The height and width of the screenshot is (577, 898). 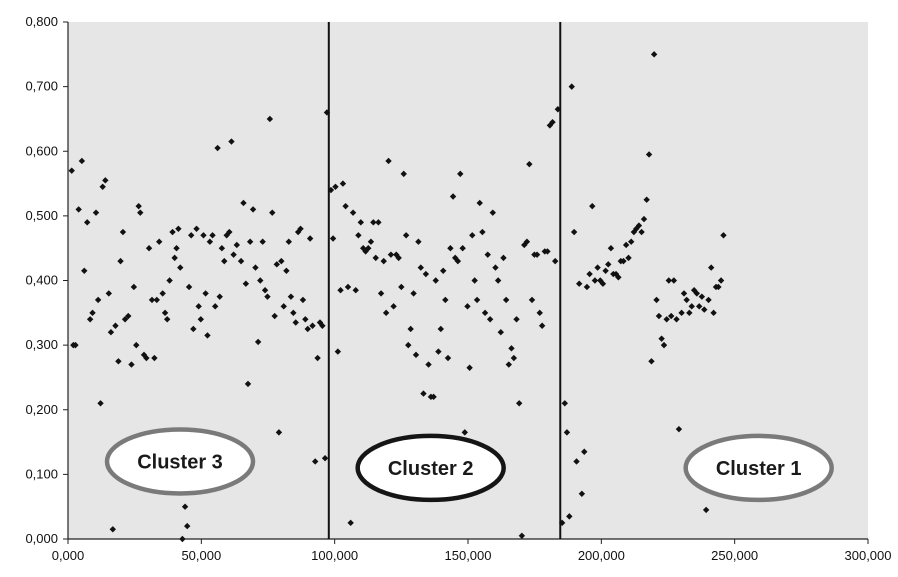 I want to click on y-tick-label: 0,400, so click(x=41, y=280).